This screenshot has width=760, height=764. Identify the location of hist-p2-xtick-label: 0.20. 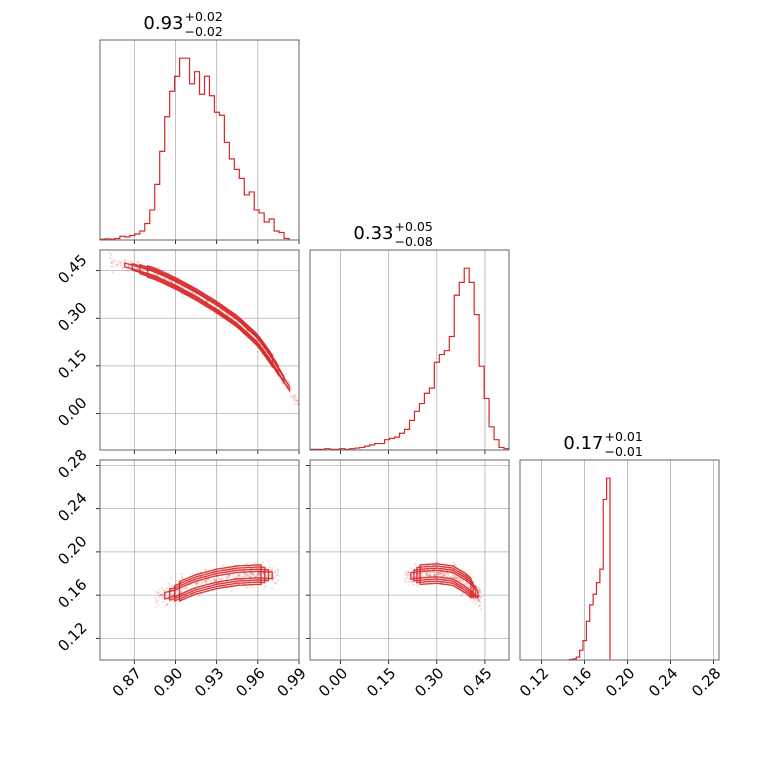
(620, 682).